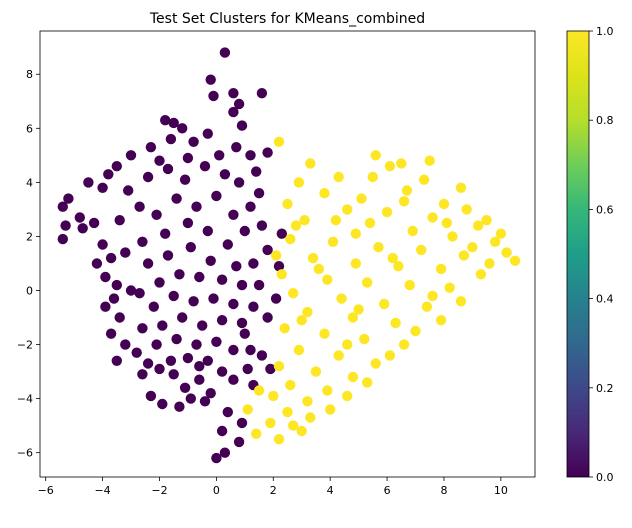 The width and height of the screenshot is (632, 528). What do you see at coordinates (46, 490) in the screenshot?
I see `x-tick-label: −6` at bounding box center [46, 490].